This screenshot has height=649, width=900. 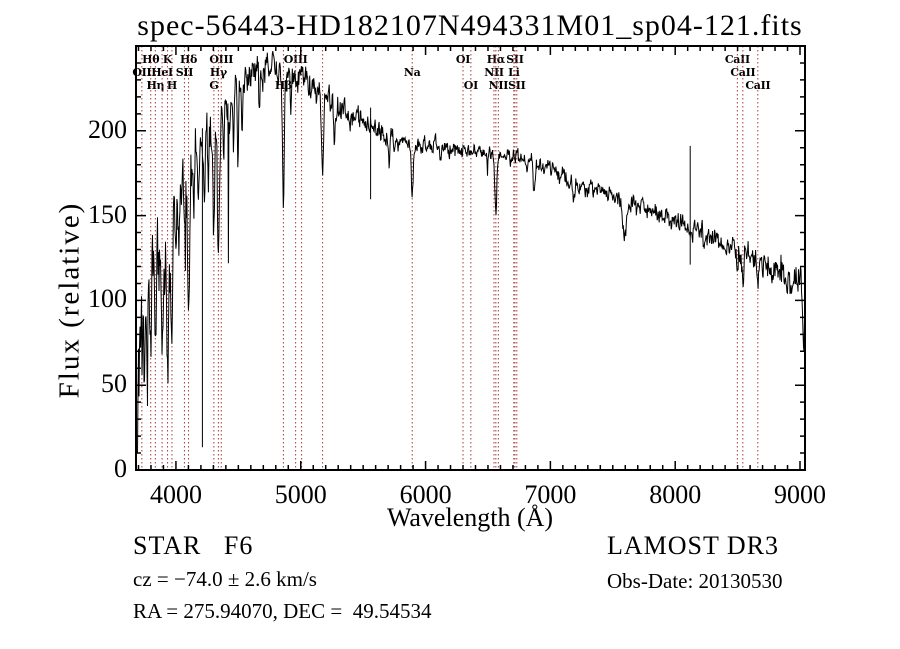 What do you see at coordinates (142, 72) in the screenshot?
I see `spectral-line-label: OII` at bounding box center [142, 72].